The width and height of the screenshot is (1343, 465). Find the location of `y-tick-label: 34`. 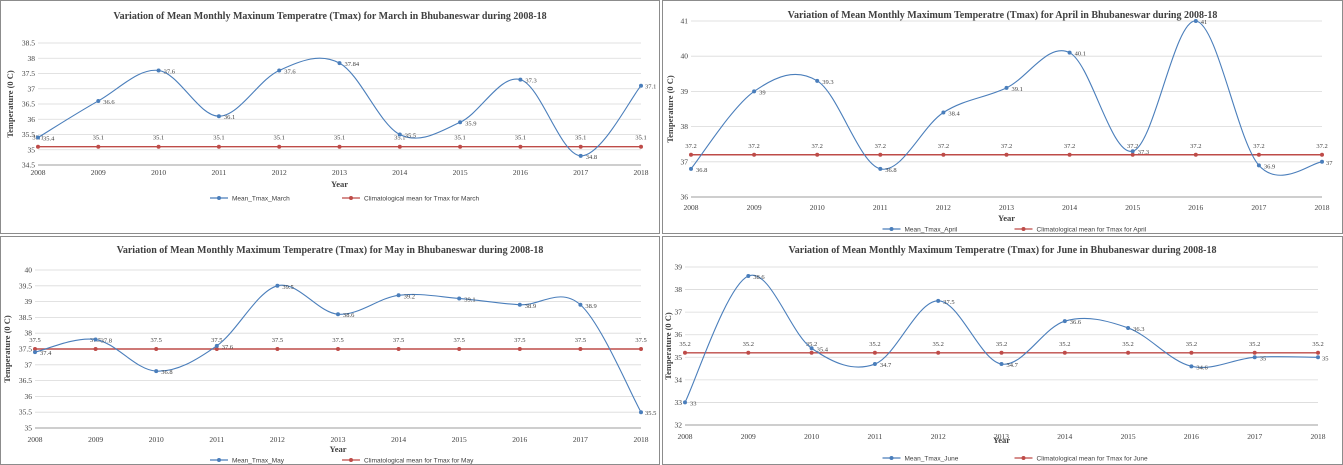

y-tick-label: 34 is located at coordinates (679, 379).